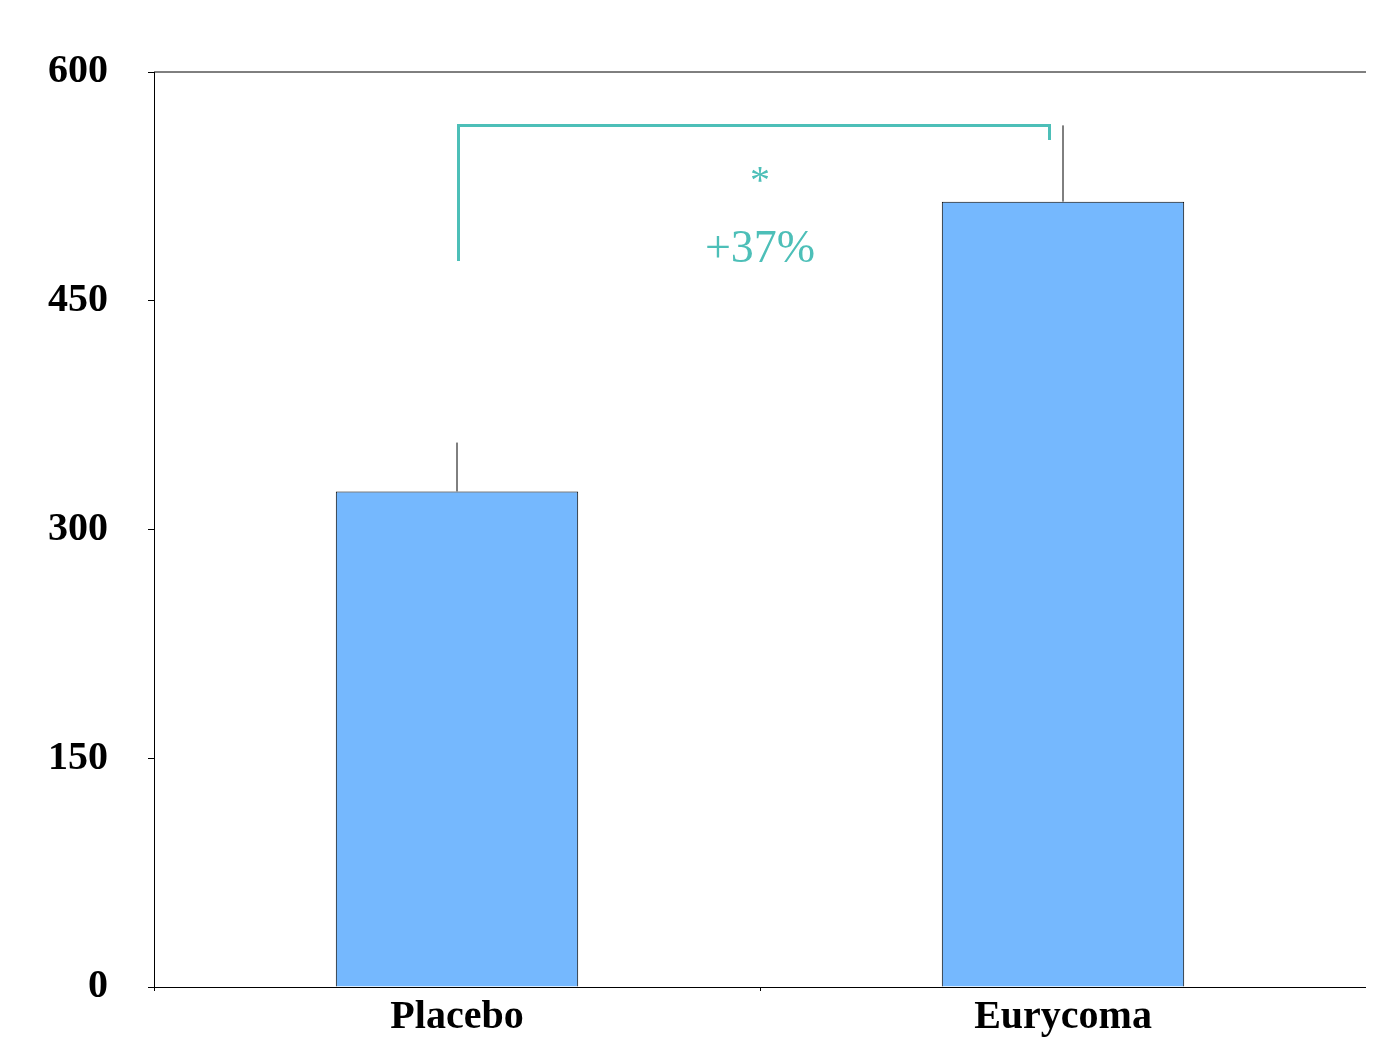 This screenshot has height=1059, width=1374. Describe the element at coordinates (78, 755) in the screenshot. I see `y-tick-label: 150` at that location.